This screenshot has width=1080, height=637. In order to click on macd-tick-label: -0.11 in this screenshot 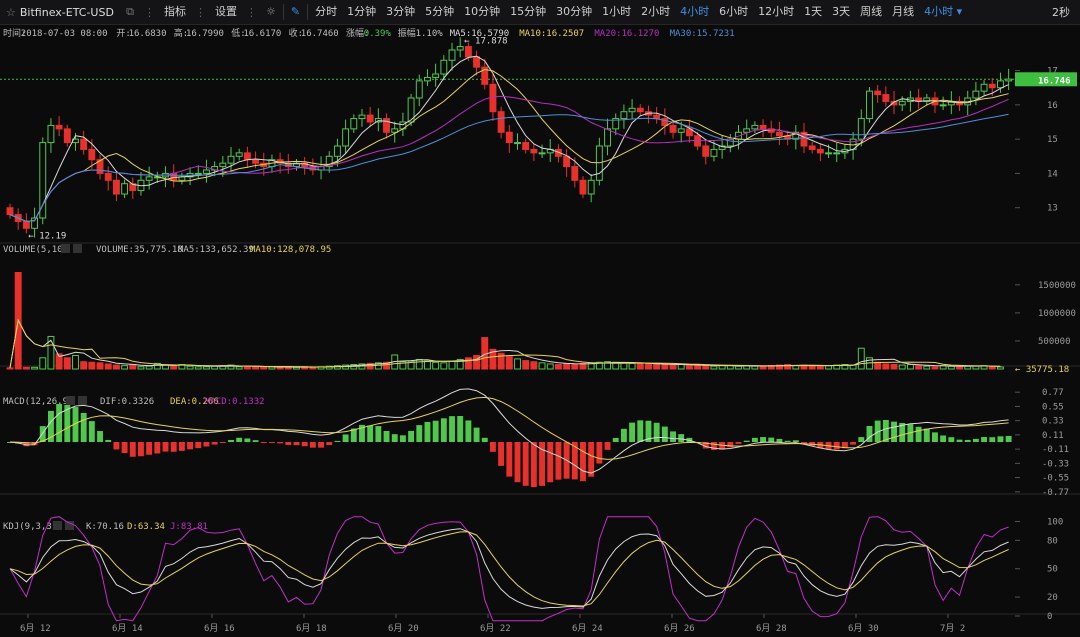, I will do `click(1055, 450)`.